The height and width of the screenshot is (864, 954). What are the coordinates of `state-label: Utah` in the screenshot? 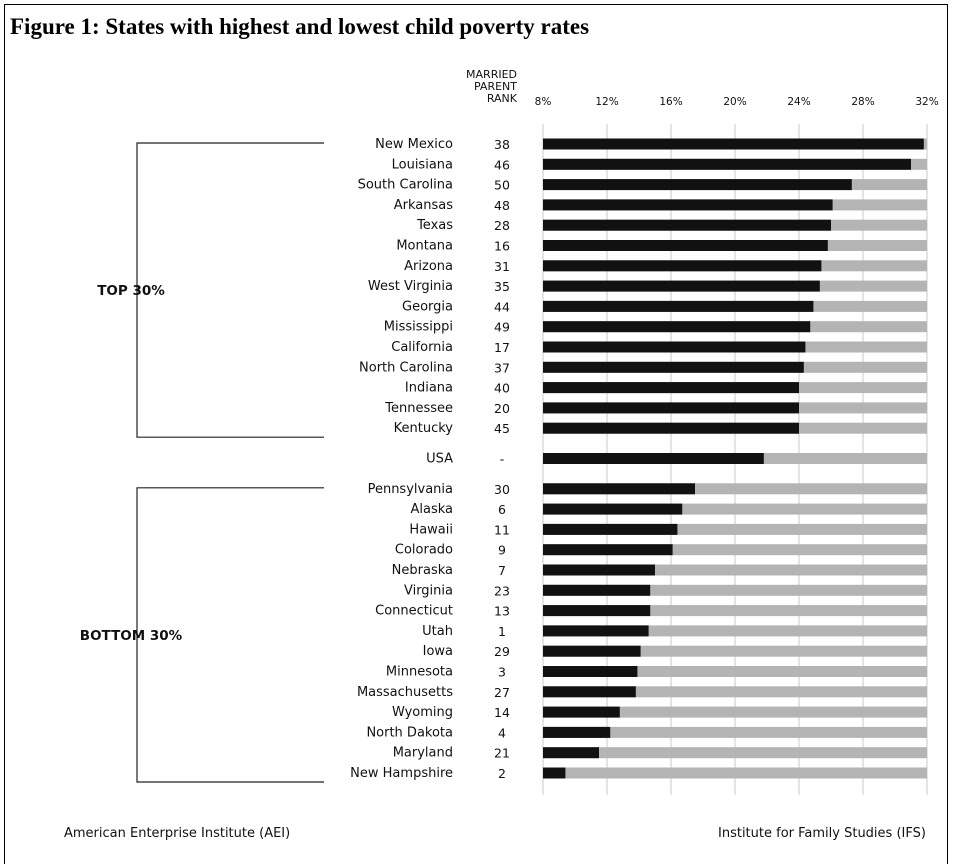 It's located at (437, 631).